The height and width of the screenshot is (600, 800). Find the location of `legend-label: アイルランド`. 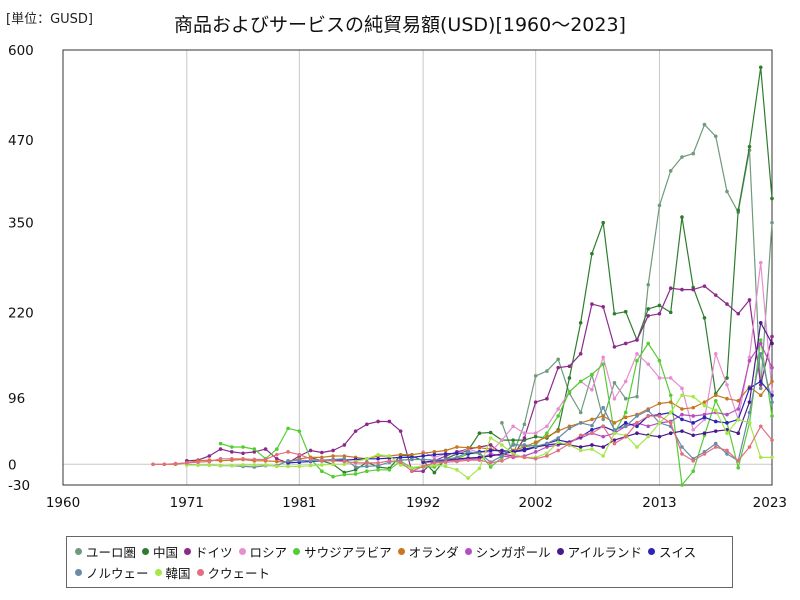

legend-label: アイルランド is located at coordinates (604, 552).